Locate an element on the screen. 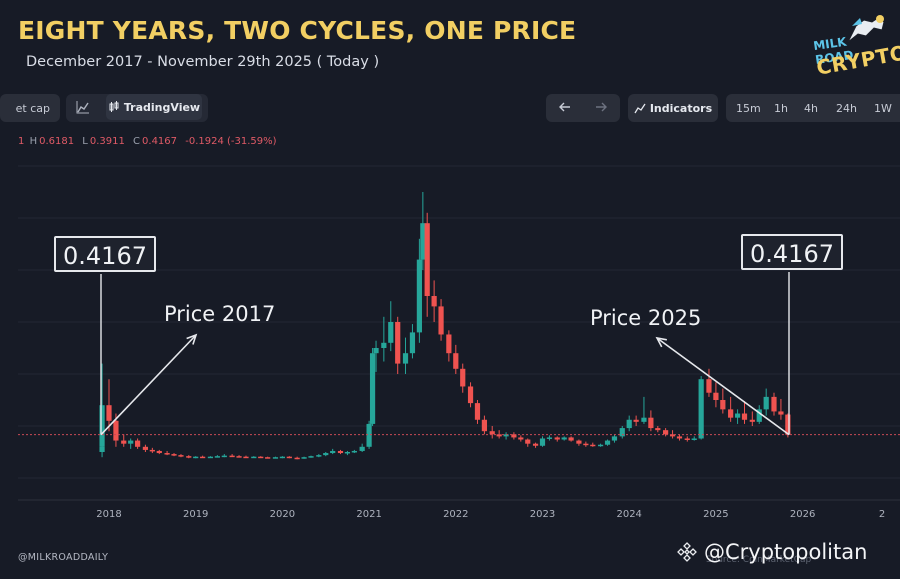 The image size is (900, 579). arrow-price-2025-shaft is located at coordinates (723, 386).